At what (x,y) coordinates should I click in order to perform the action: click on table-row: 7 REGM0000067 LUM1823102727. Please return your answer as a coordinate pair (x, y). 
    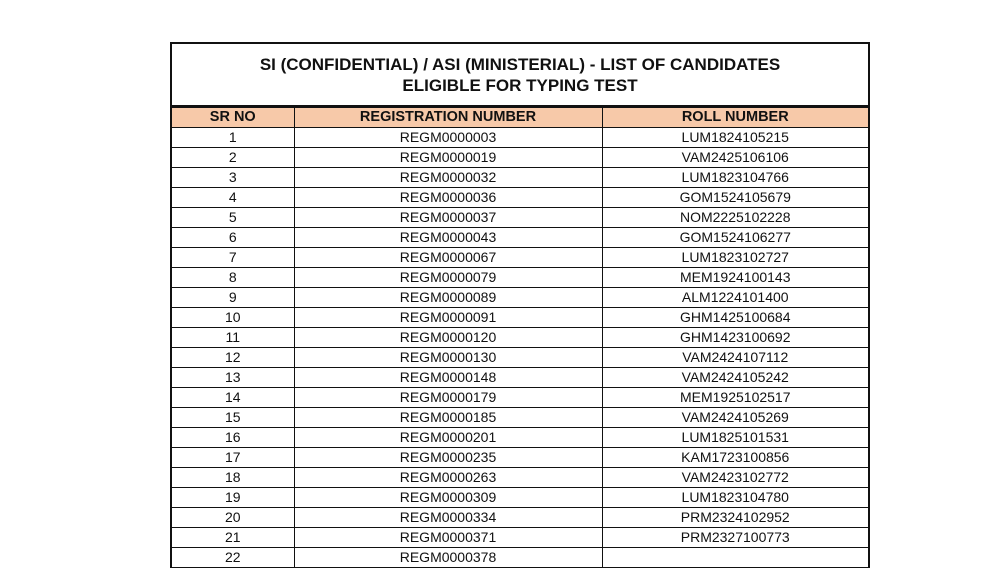
    Looking at the image, I should click on (520, 257).